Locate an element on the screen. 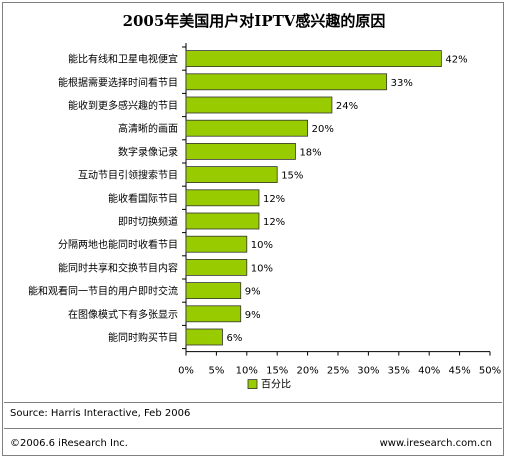 Image resolution: width=508 pixels, height=460 pixels. legend-swatch is located at coordinates (252, 384).